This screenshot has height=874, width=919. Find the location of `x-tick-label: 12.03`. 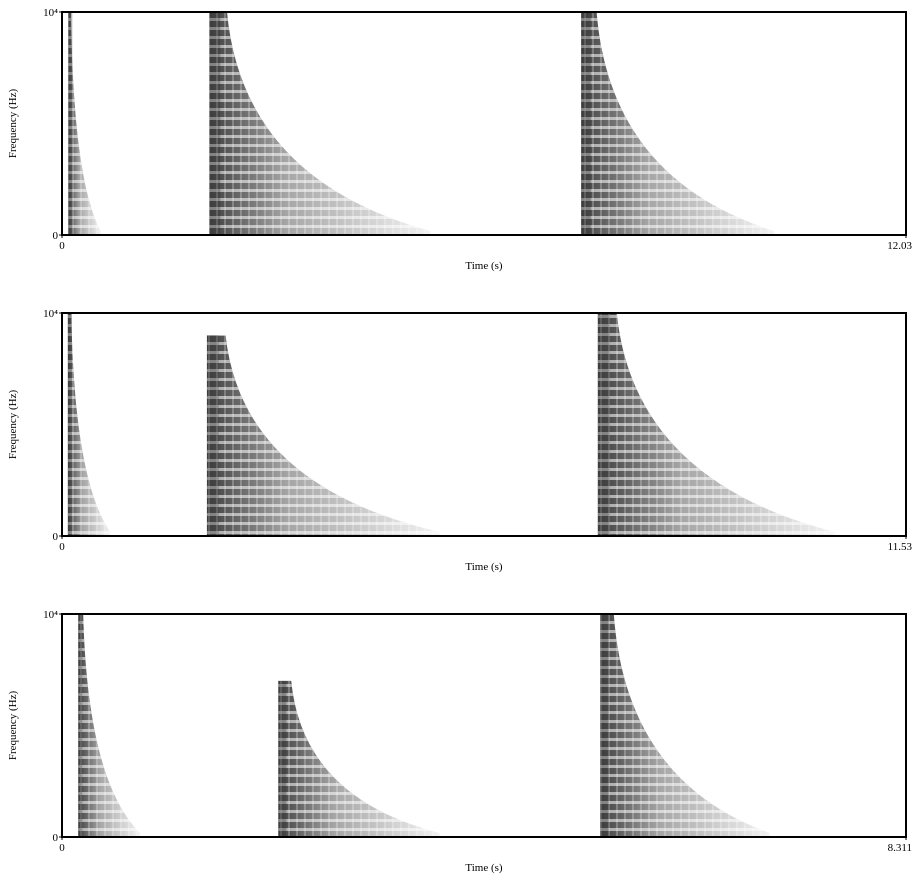

x-tick-label: 12.03 is located at coordinates (899, 246).